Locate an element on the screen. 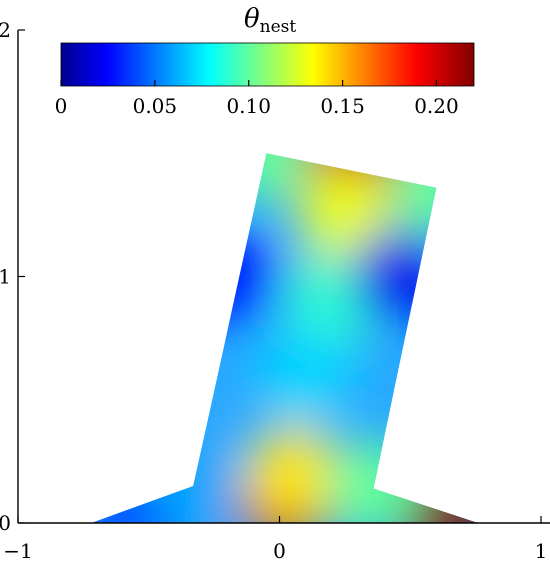  colorbar-ticks: 0 0.05 0.10 0.15 0.20 is located at coordinates (257, 99).